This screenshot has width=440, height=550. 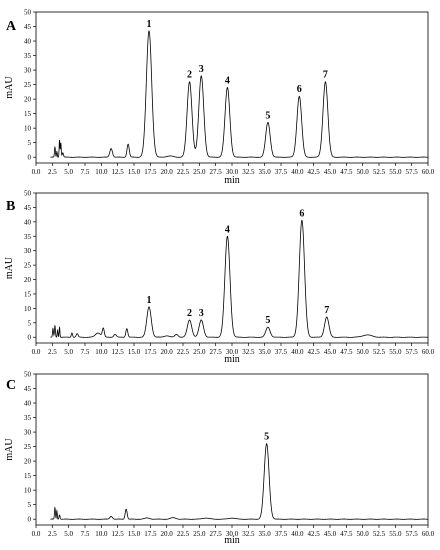 What do you see at coordinates (239, 481) in the screenshot?
I see `chromatogram-trace` at bounding box center [239, 481].